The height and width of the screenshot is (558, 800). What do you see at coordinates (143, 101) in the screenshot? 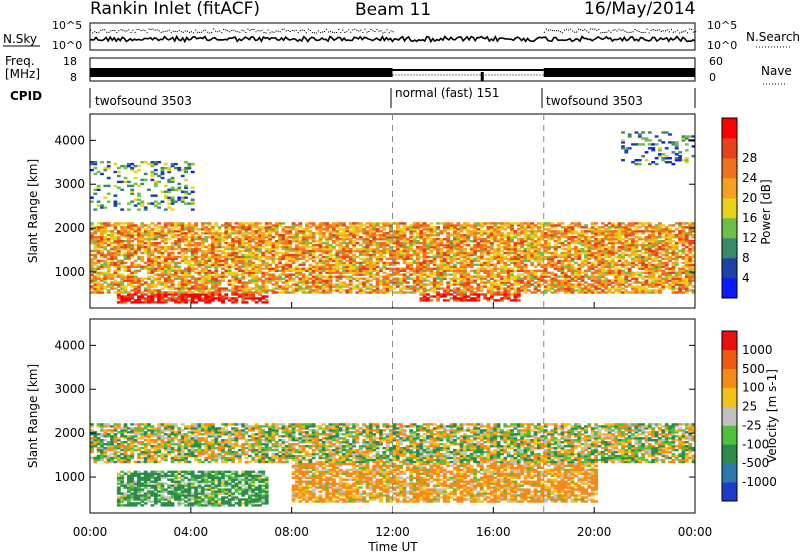
I see `cpid-segment-1: twofsound 3503` at bounding box center [143, 101].